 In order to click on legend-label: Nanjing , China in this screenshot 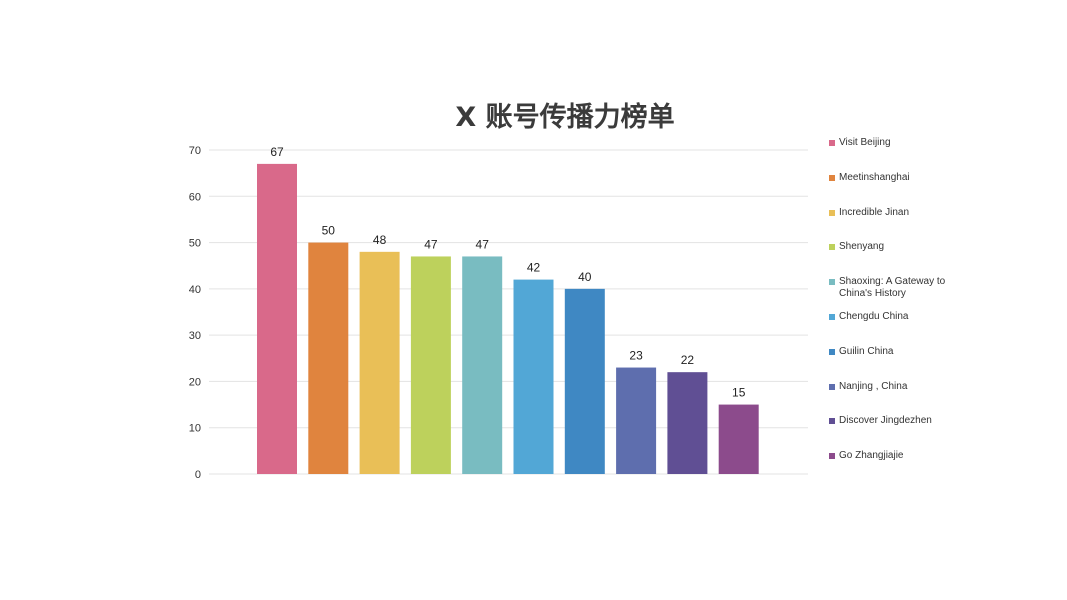, I will do `click(873, 386)`.